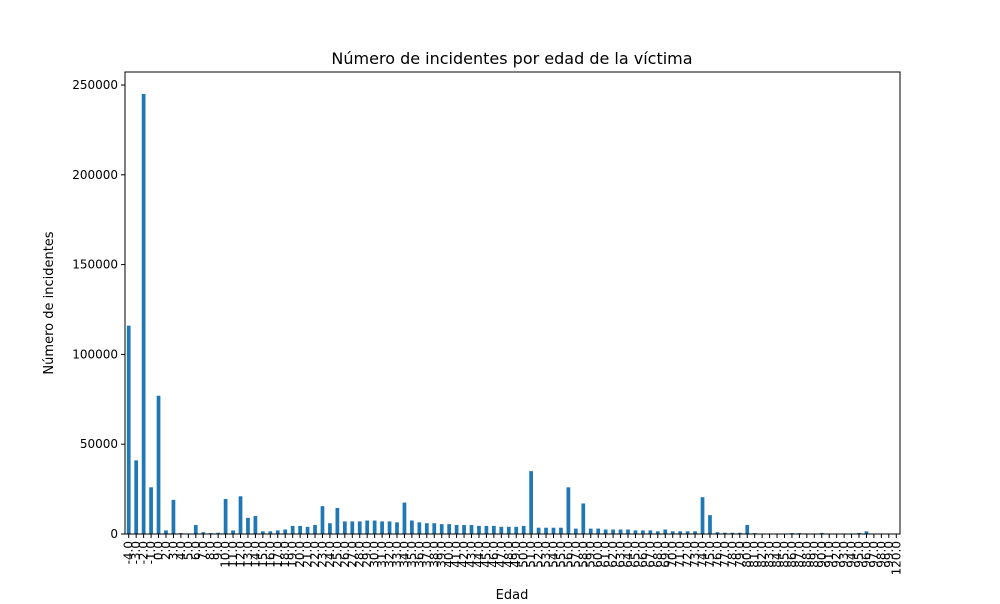 Image resolution: width=1000 pixels, height=604 pixels. I want to click on y-tick-label: 100000, so click(95, 354).